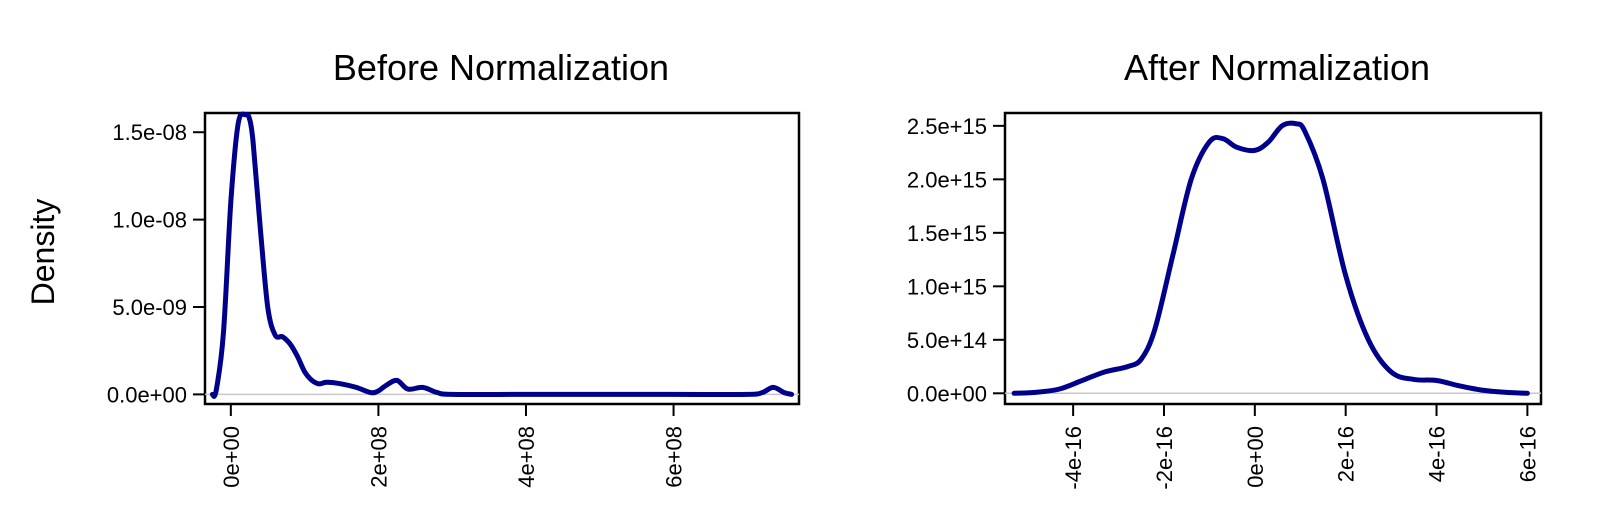  I want to click on y-tick-label-after: 5.0e+14, so click(947, 340).